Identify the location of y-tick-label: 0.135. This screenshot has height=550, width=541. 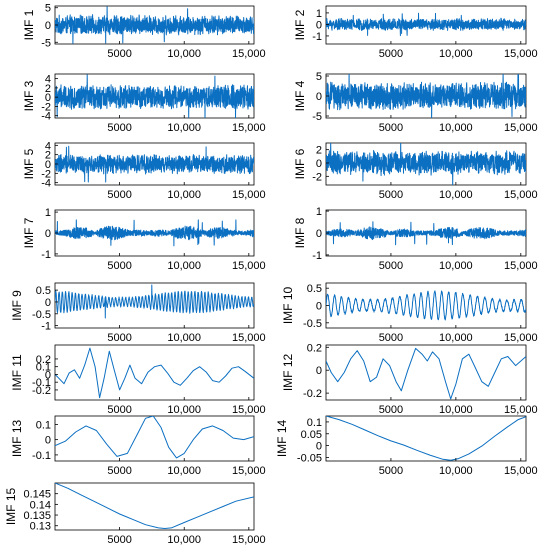
(37, 516).